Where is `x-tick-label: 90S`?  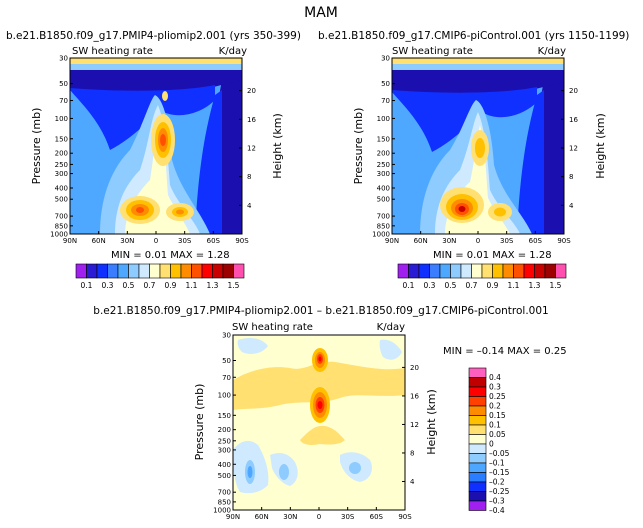 x-tick-label: 90S is located at coordinates (242, 241).